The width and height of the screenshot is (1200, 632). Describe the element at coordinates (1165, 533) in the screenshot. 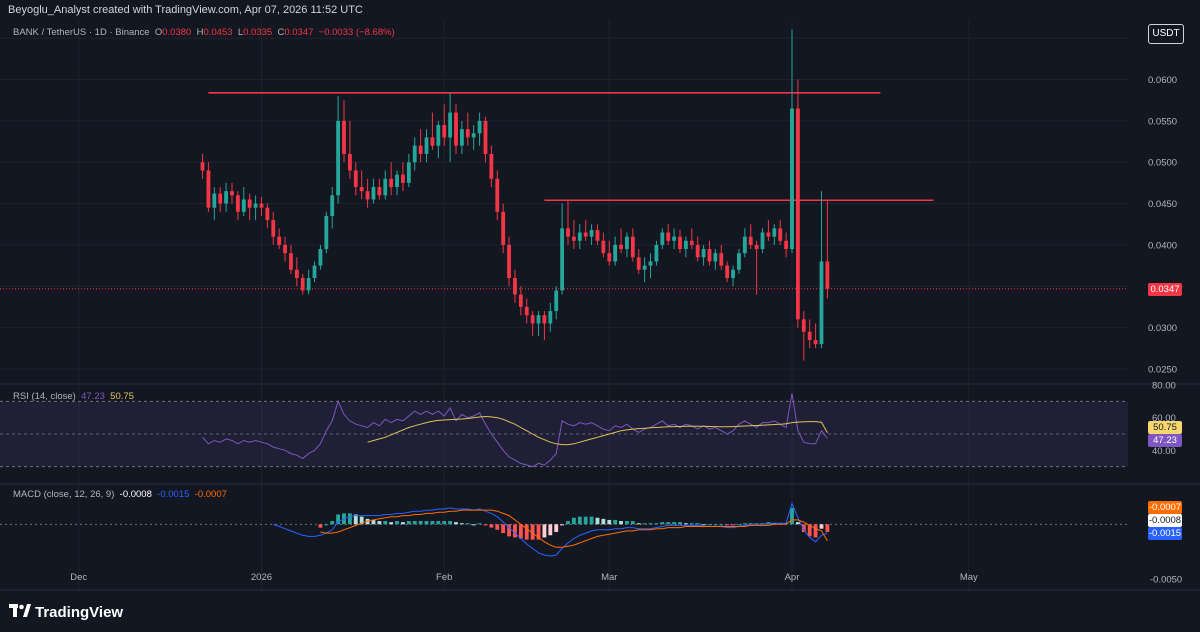

I see `signal-tag: -0.0015` at that location.